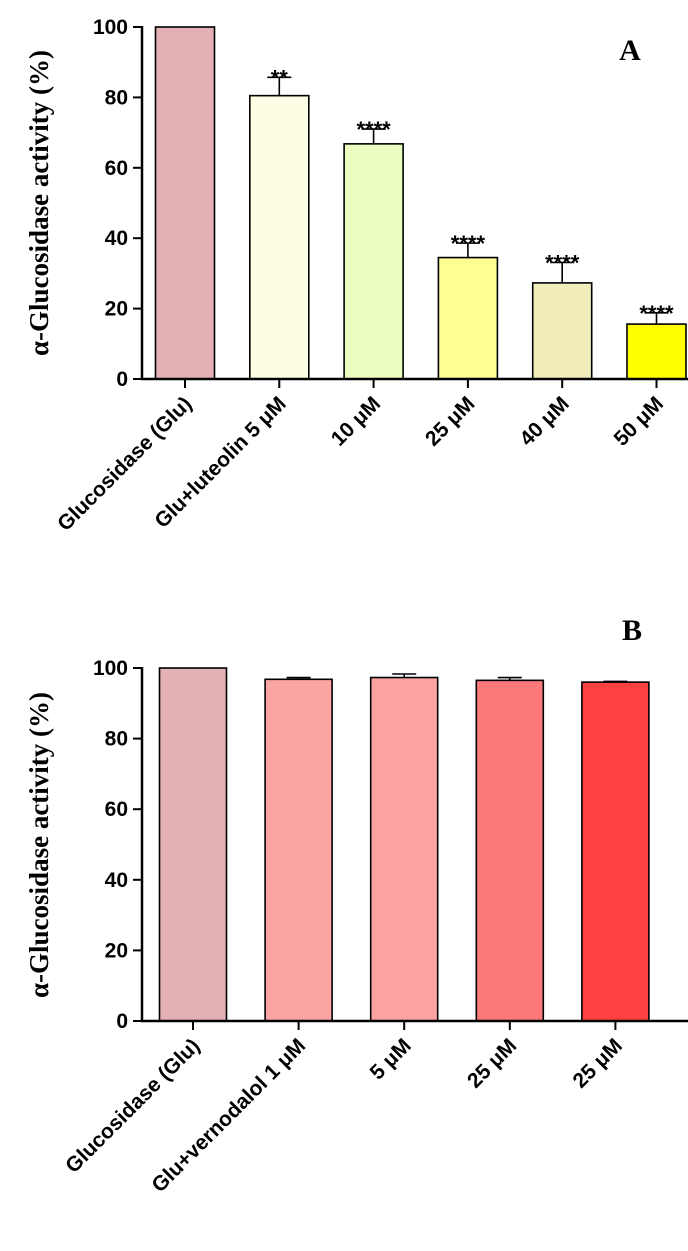 Image resolution: width=688 pixels, height=1251 pixels. I want to click on chart-a-y-tick-label-20: 20, so click(116, 309).